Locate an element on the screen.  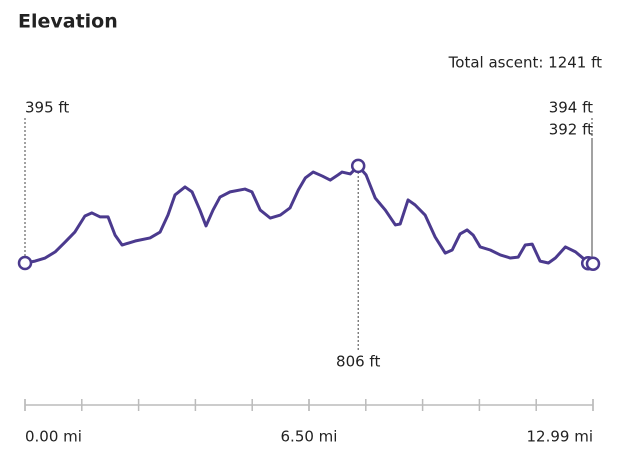
elevation-label: 395 ft is located at coordinates (47, 108).